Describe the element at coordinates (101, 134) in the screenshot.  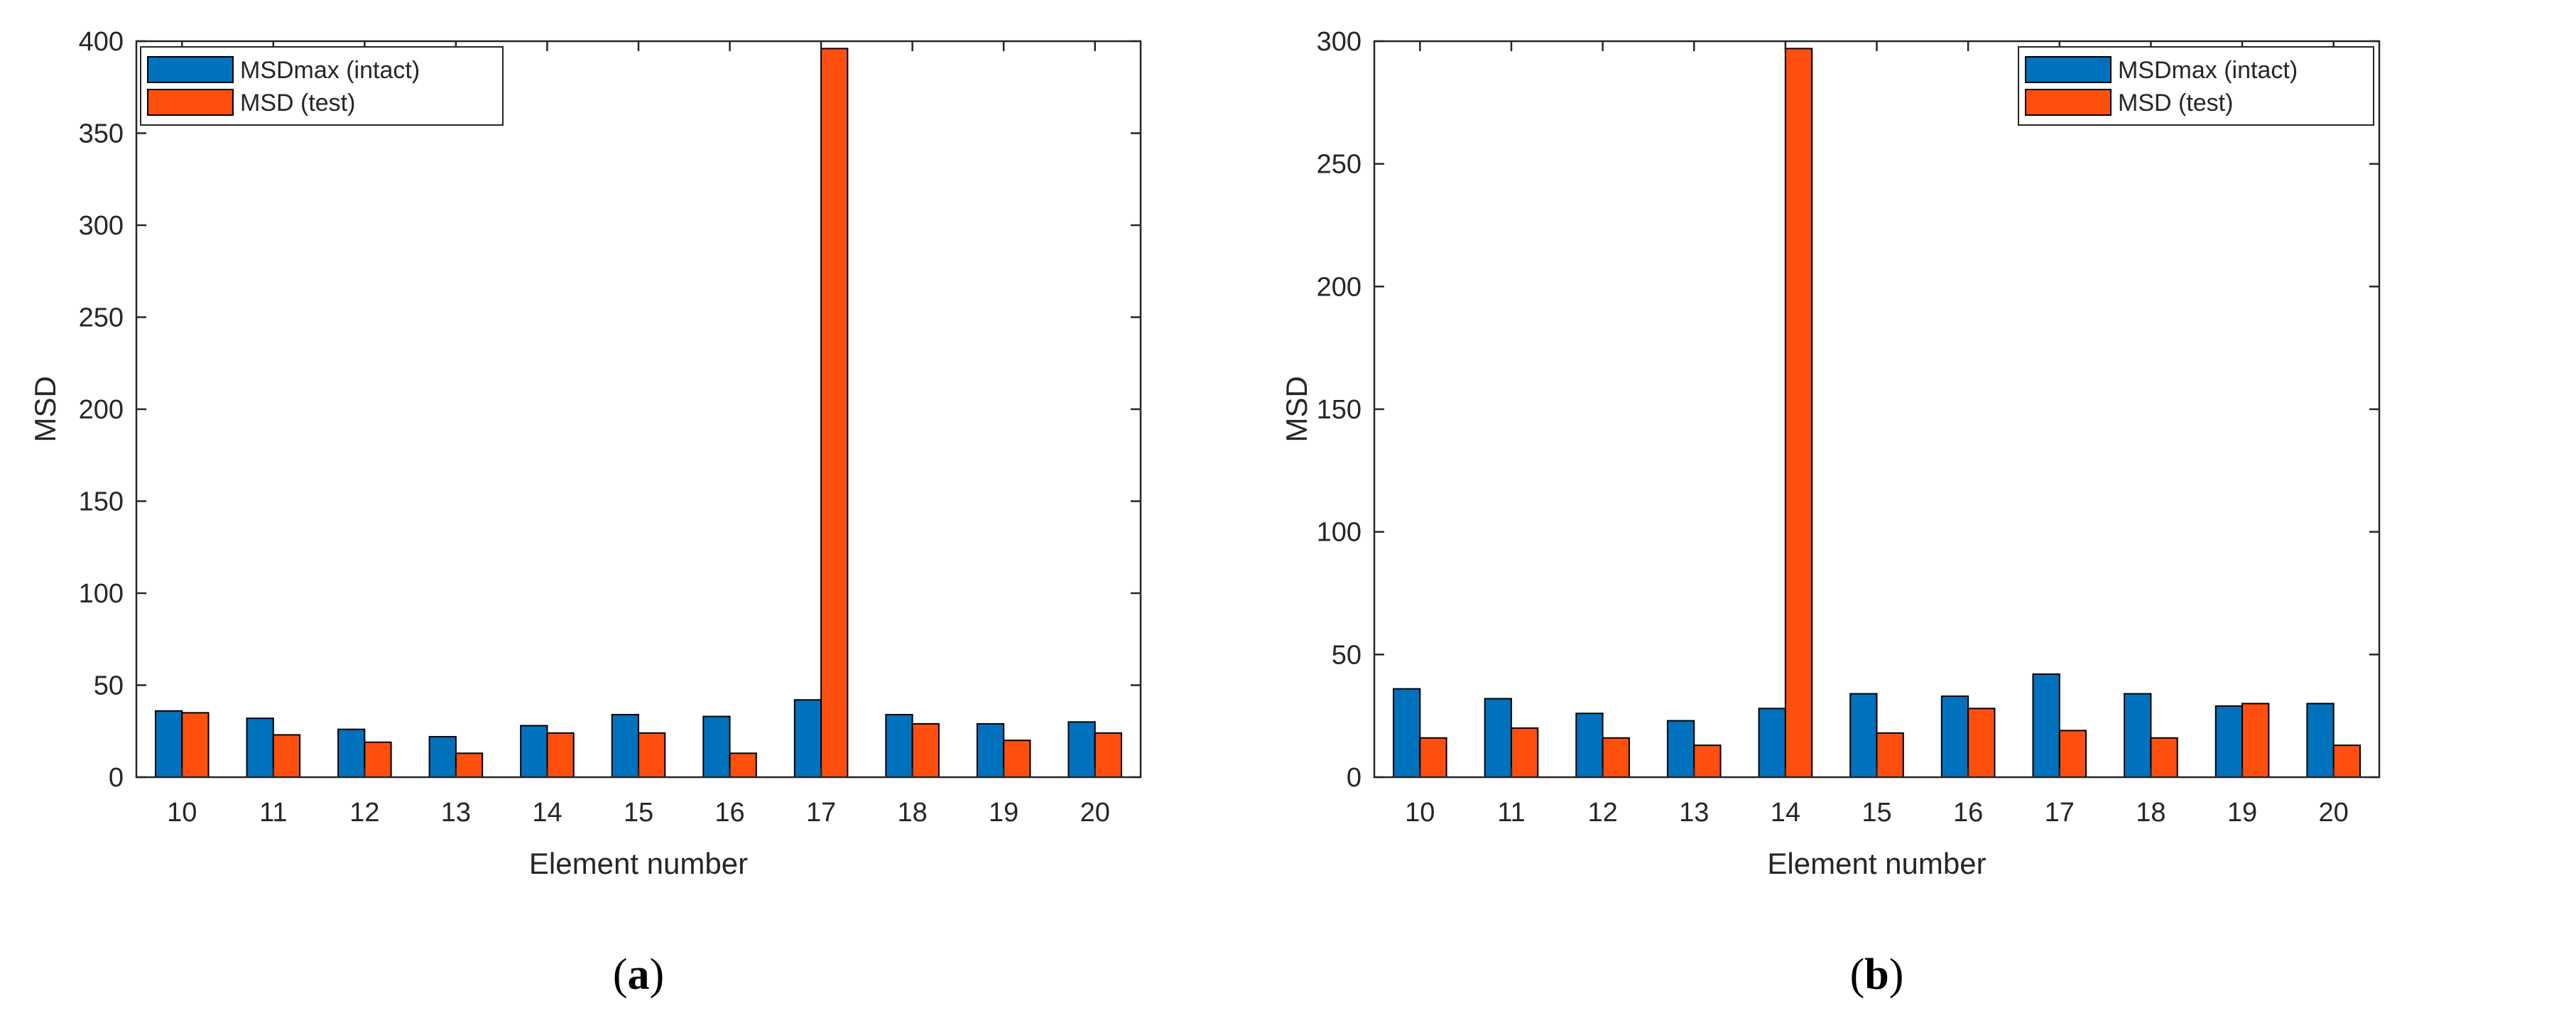
I see `y-tick-label: 350` at that location.